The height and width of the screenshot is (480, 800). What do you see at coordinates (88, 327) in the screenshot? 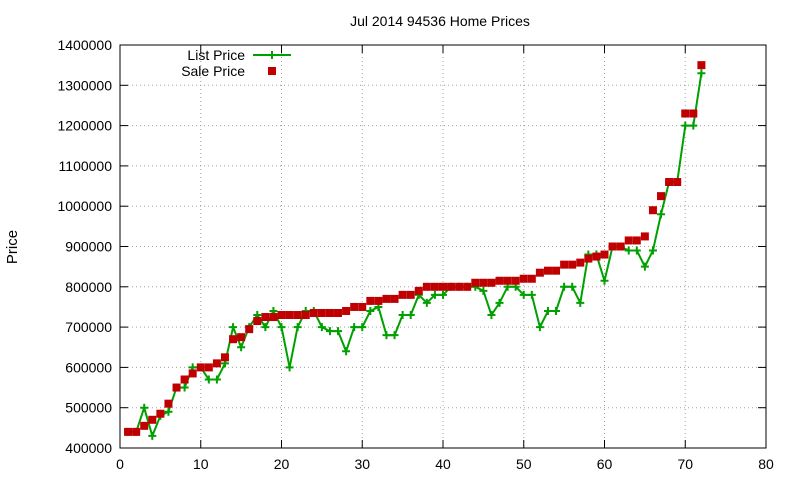
I see `y-tick-label: 700000` at bounding box center [88, 327].